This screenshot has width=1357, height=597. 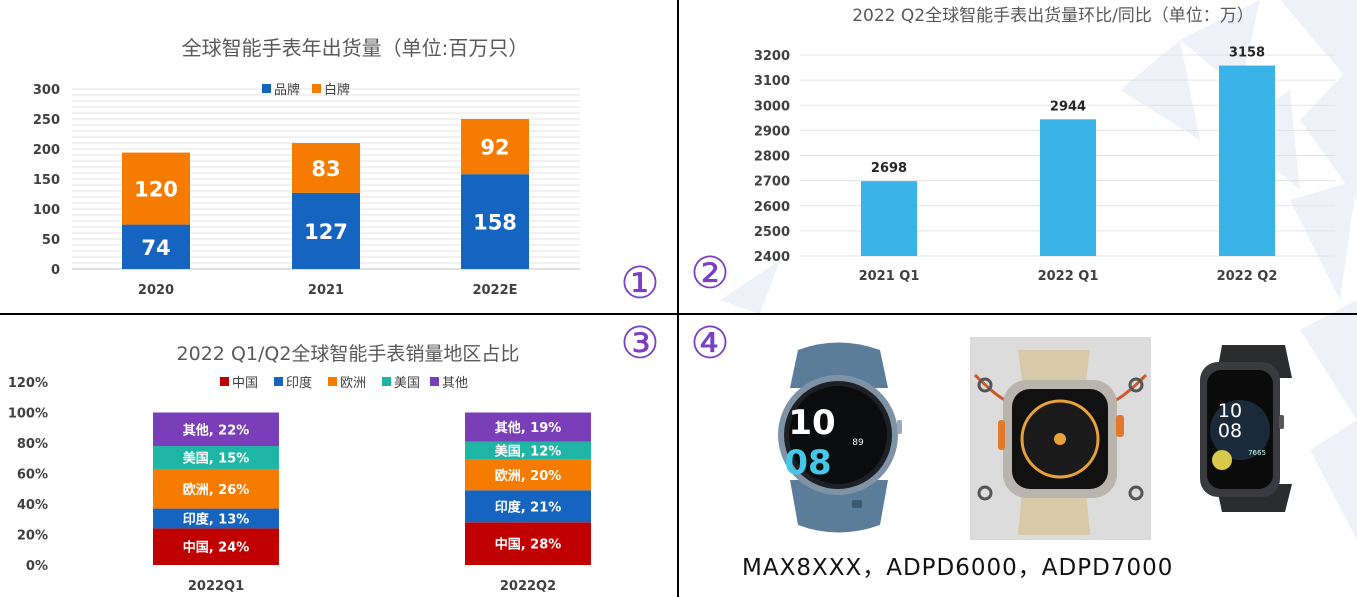 I want to click on y-tick-label: 3100, so click(x=772, y=81).